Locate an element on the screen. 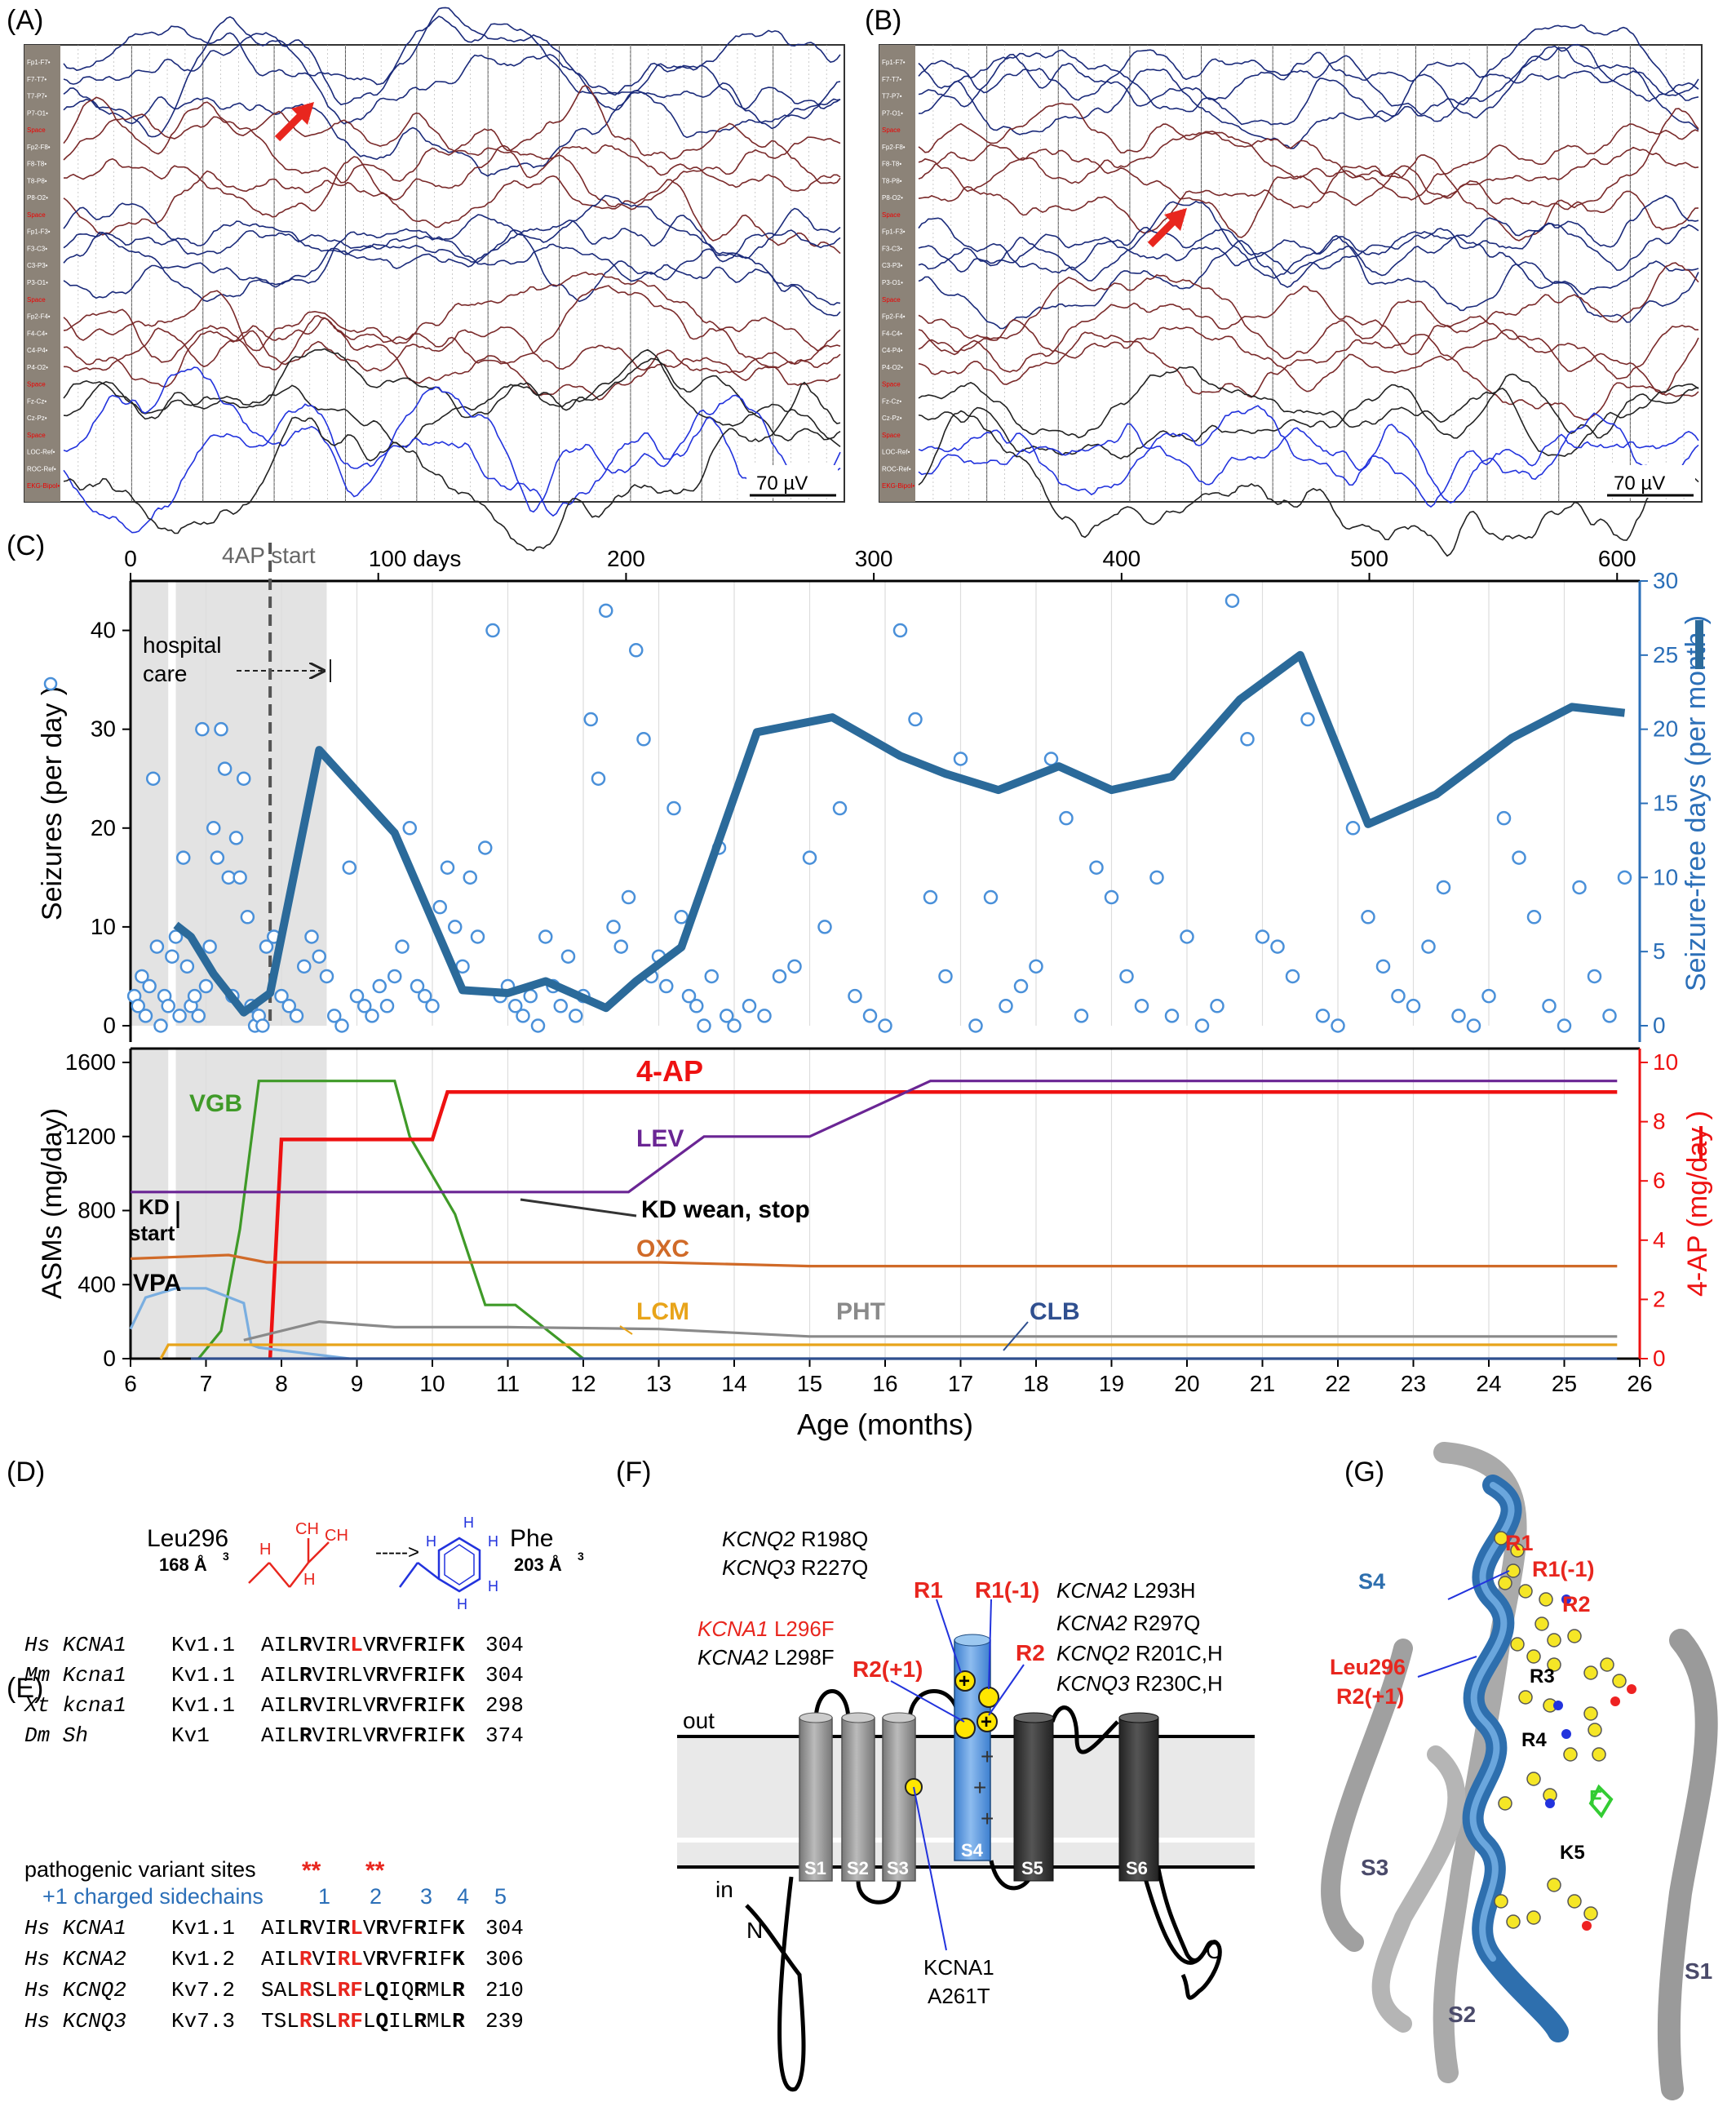 Image resolution: width=1736 pixels, height=2111 pixels. d-sequence: AILRVIRLVRVFRIFK is located at coordinates (363, 1675).